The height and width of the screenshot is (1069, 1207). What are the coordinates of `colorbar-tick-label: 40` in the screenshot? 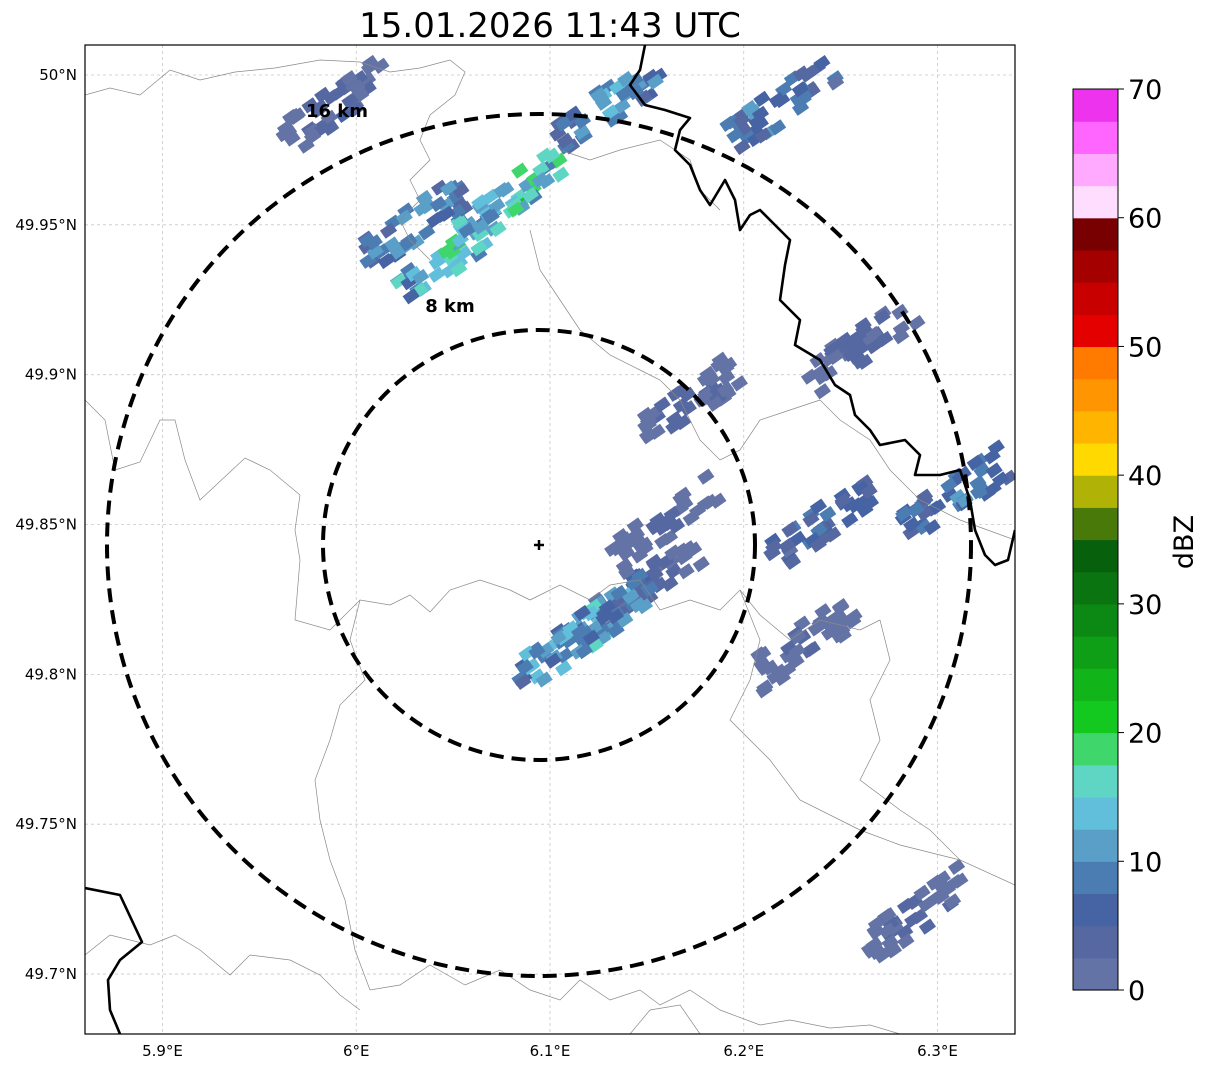 It's located at (1145, 476).